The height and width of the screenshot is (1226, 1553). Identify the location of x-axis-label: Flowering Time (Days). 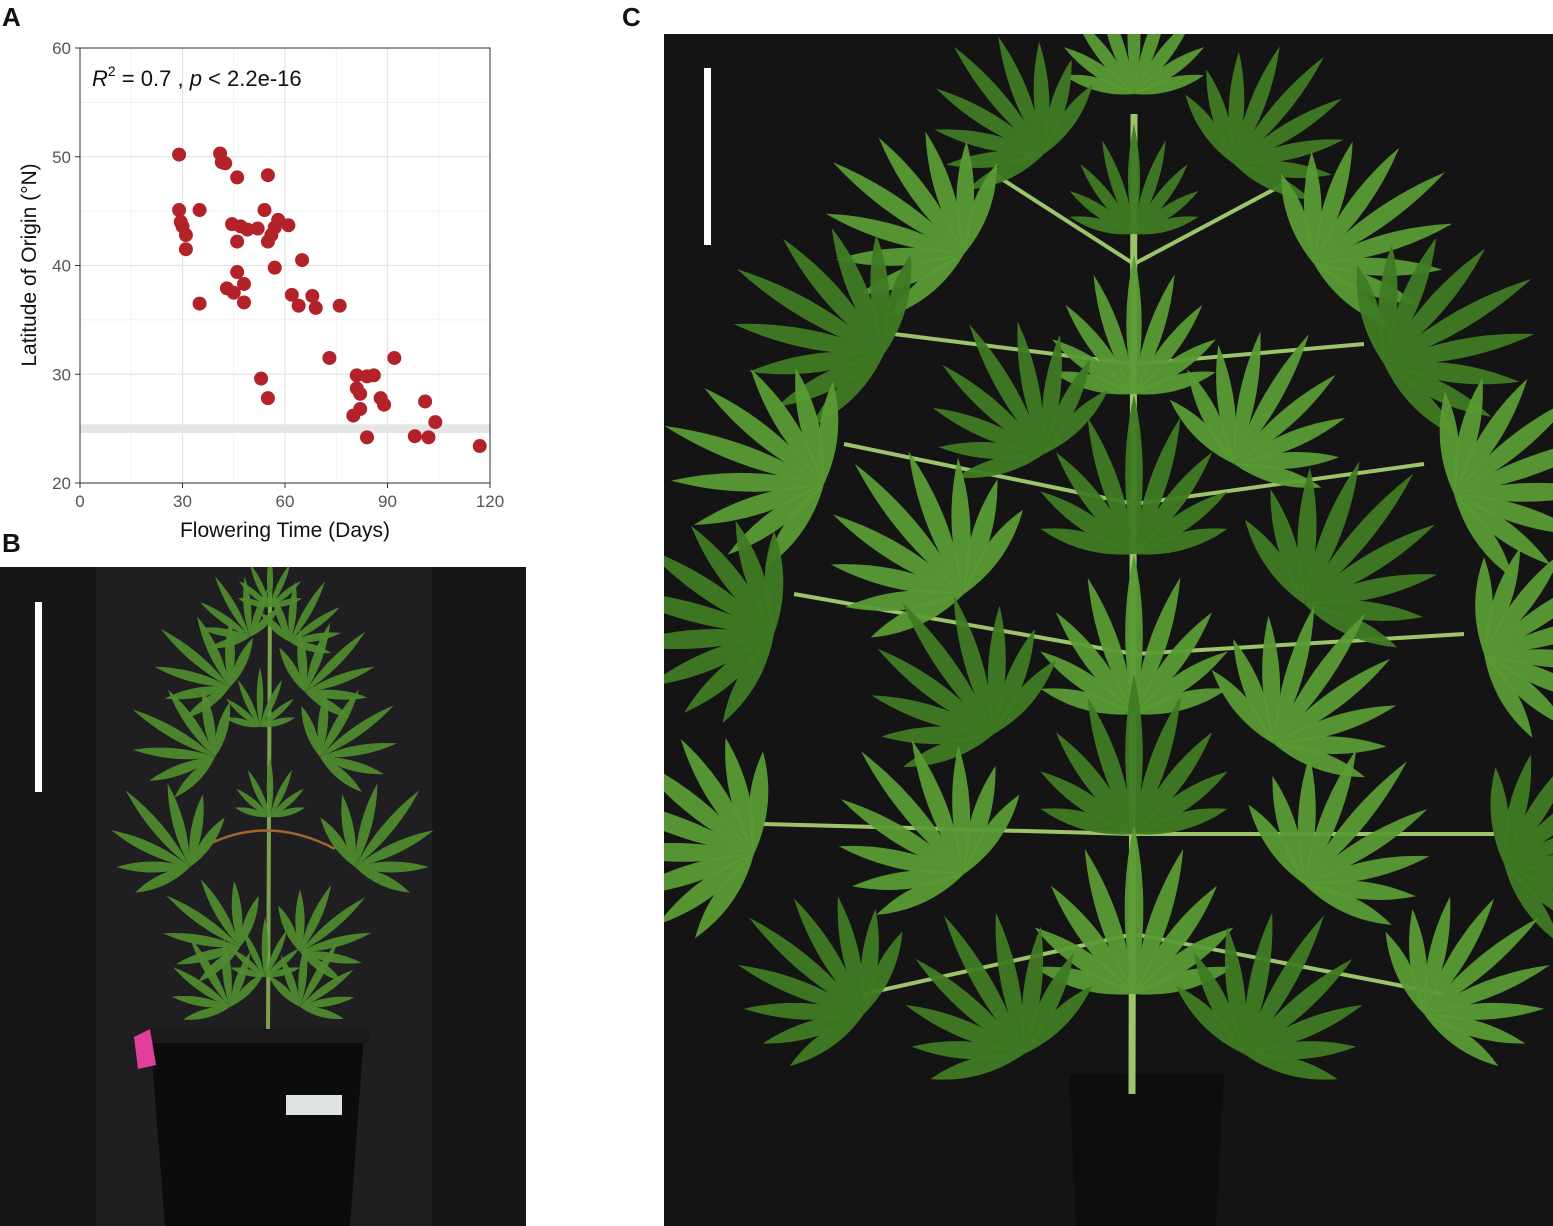
(285, 530).